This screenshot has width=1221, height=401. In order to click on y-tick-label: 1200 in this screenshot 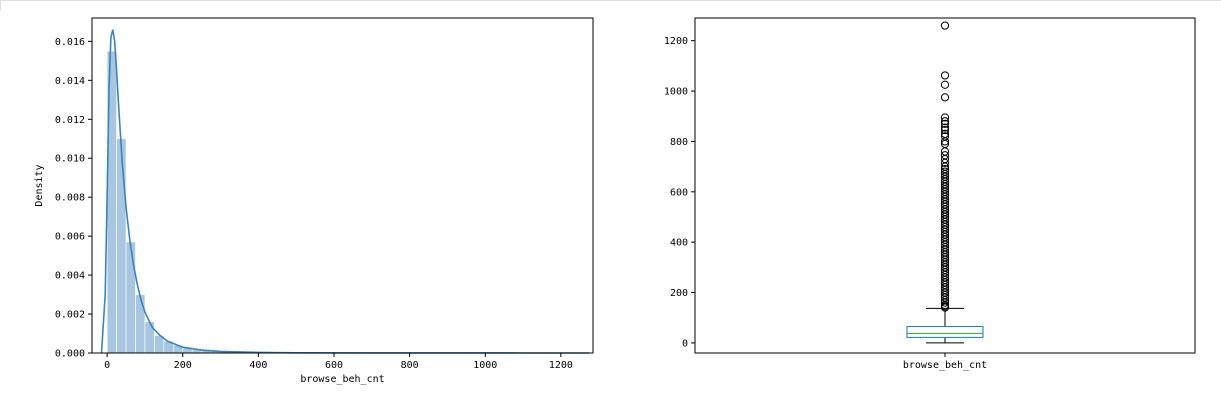, I will do `click(676, 41)`.